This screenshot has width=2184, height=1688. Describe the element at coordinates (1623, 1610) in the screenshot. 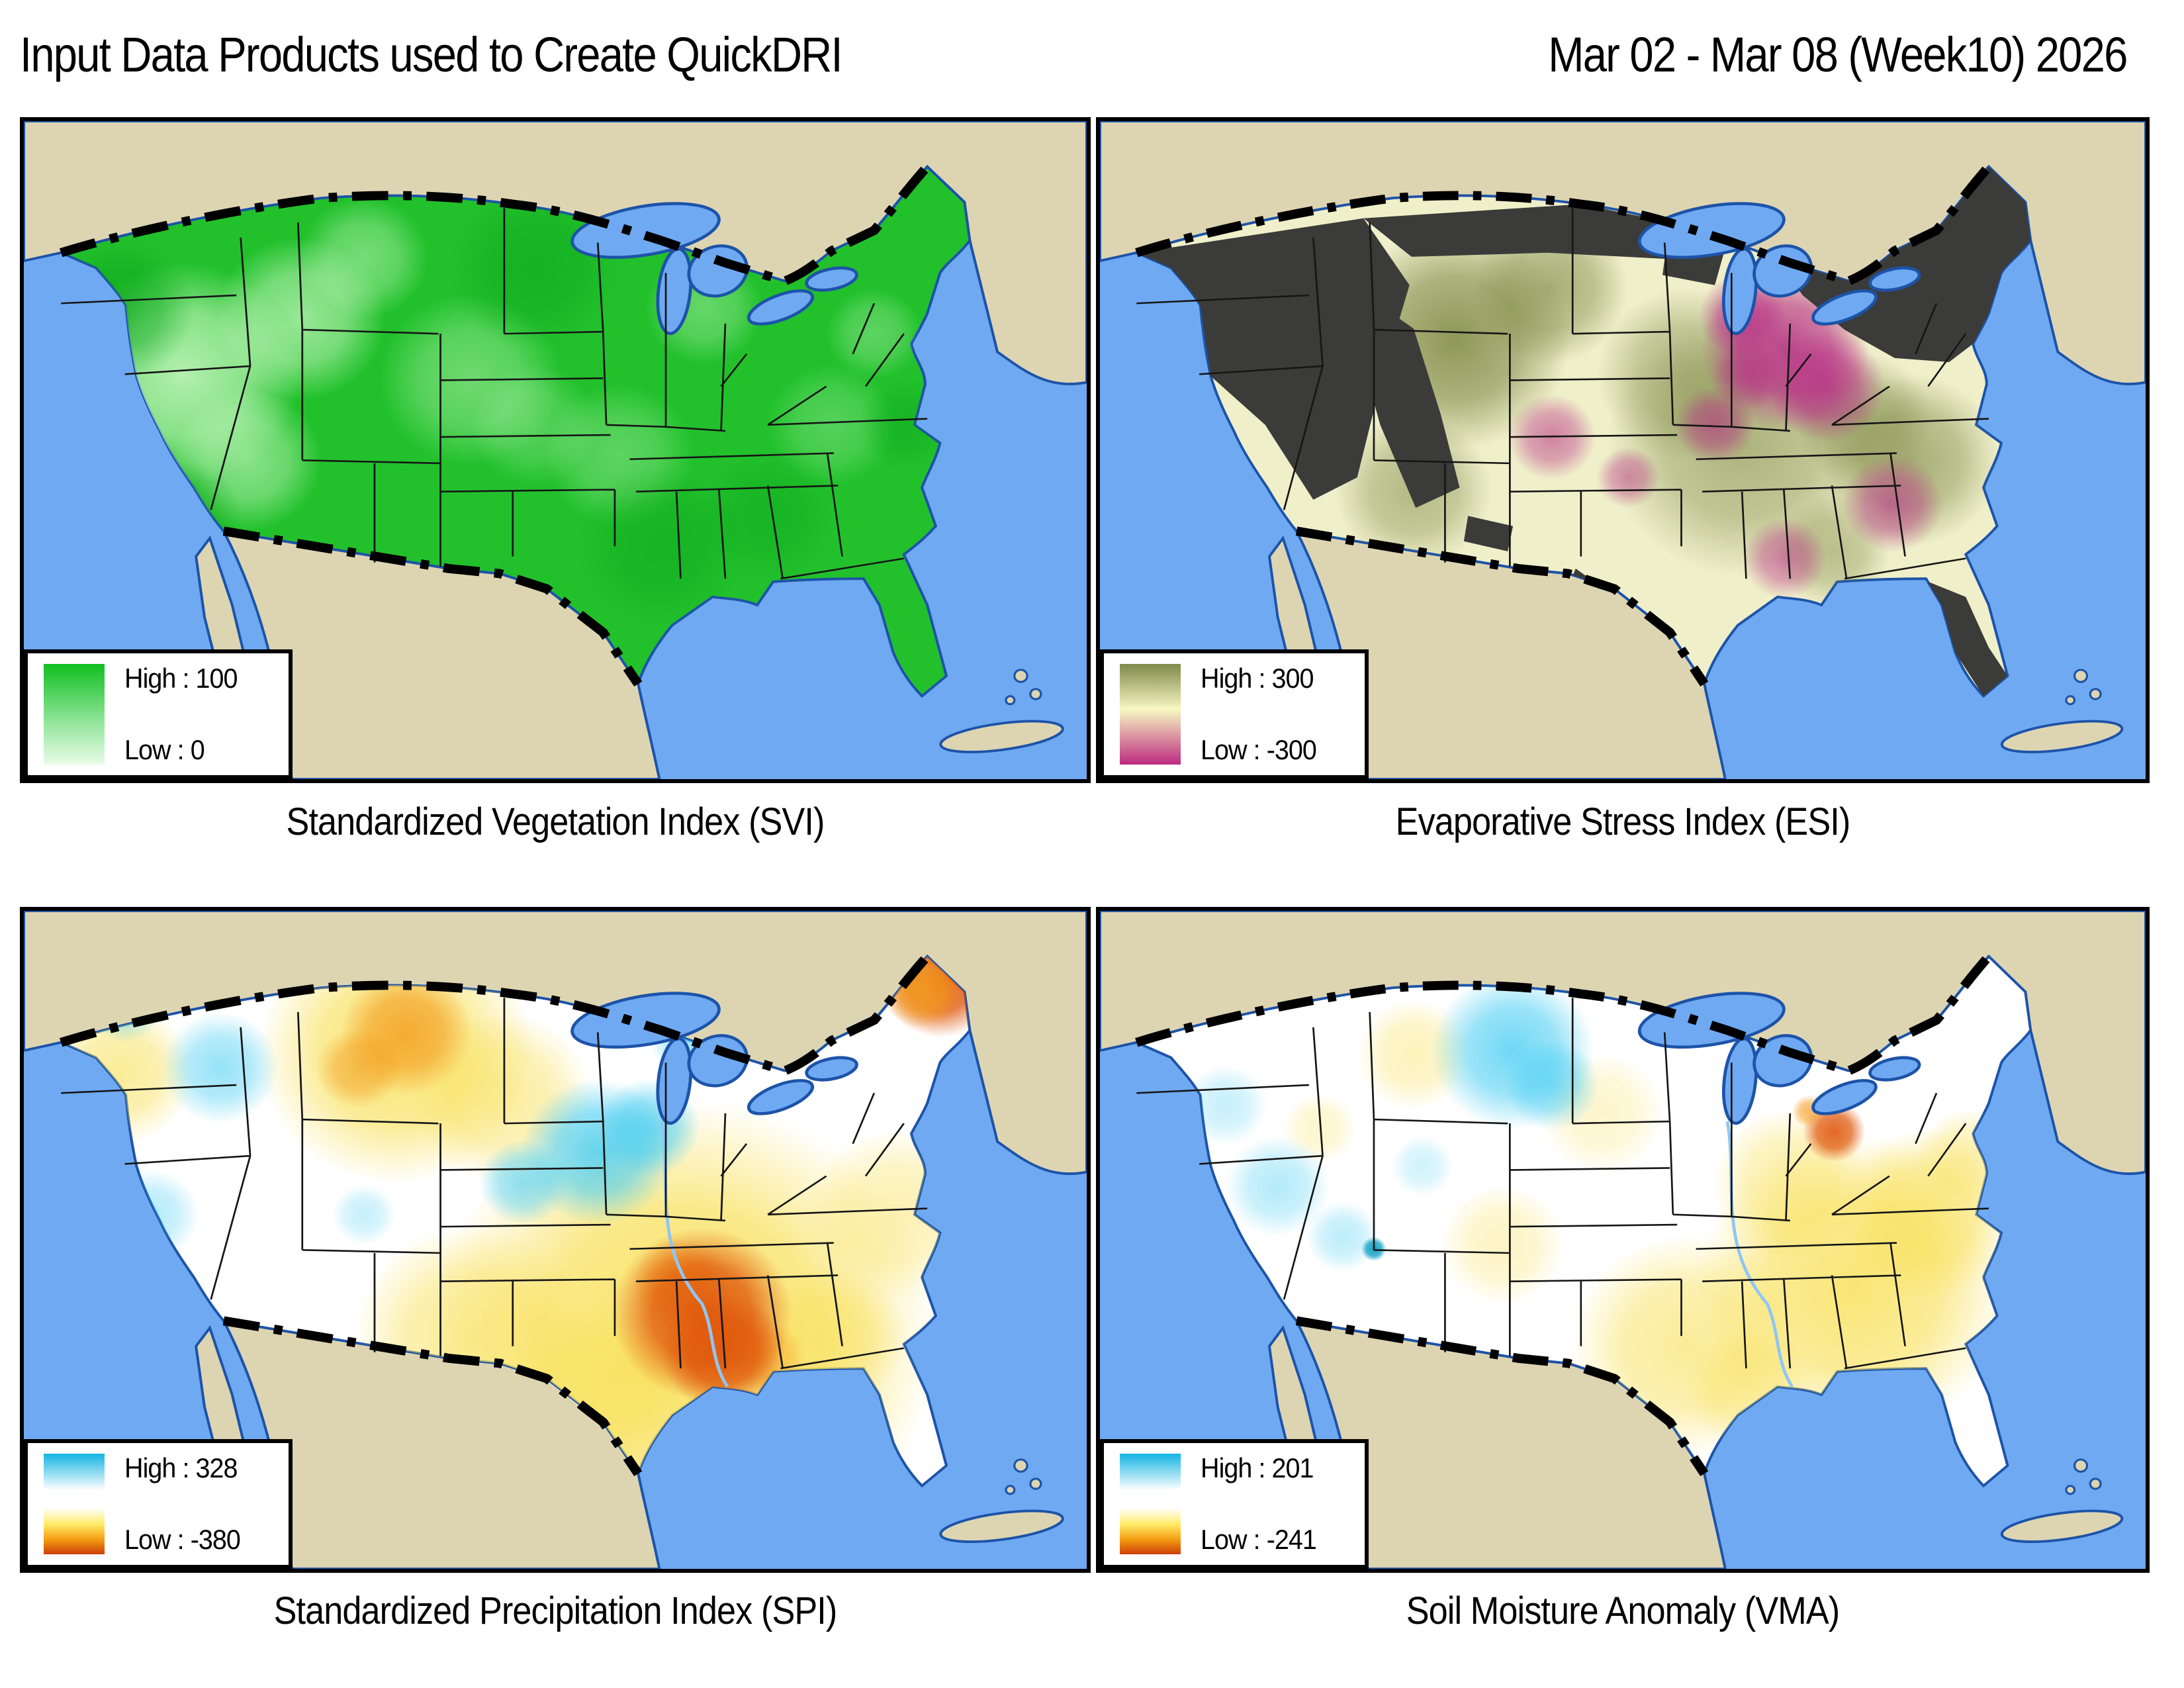

I see `caption-vma: Soil Moisture Anomaly (VMA)` at that location.